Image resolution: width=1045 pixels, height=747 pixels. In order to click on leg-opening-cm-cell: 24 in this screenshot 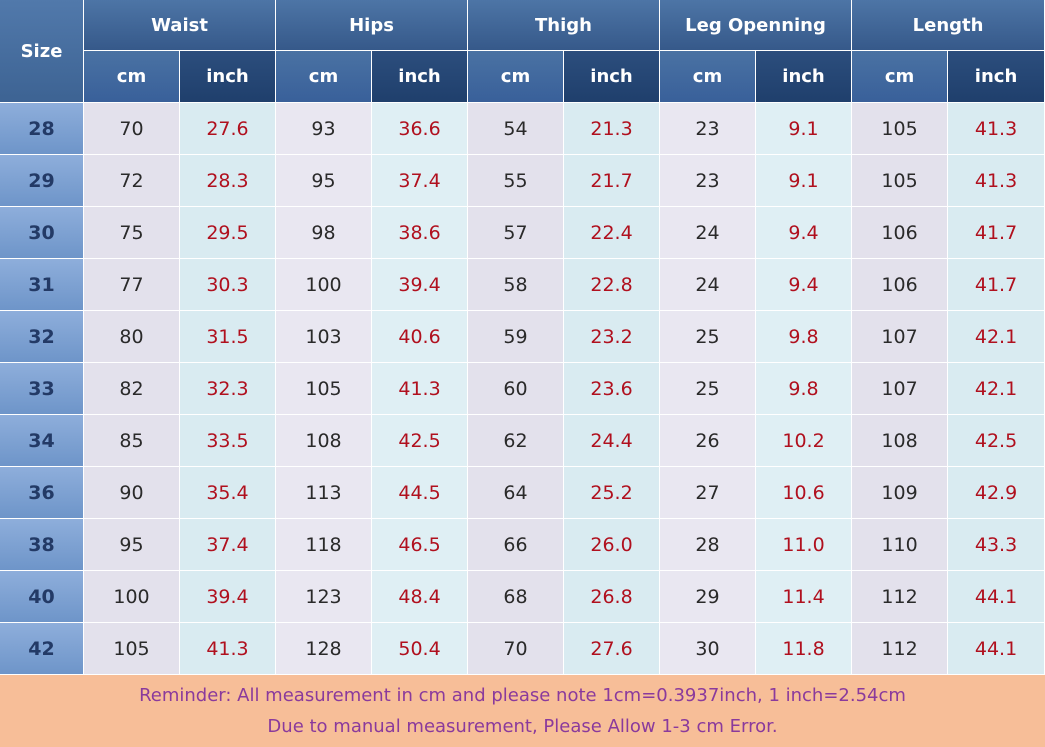, I will do `click(708, 233)`.